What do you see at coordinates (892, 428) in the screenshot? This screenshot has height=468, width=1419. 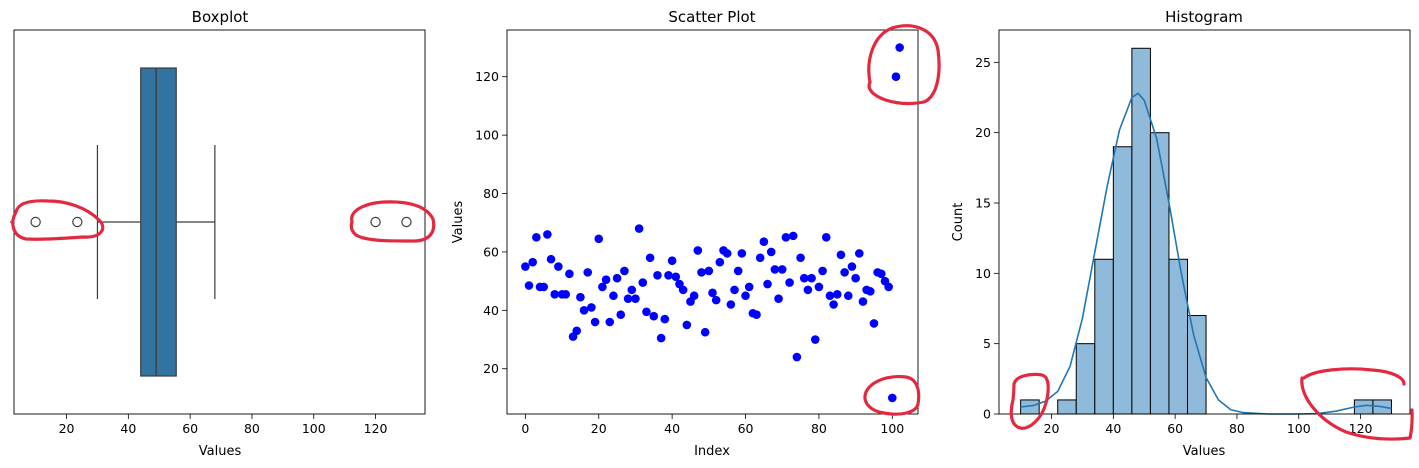 I see `scatter-xtick-label: 100` at bounding box center [892, 428].